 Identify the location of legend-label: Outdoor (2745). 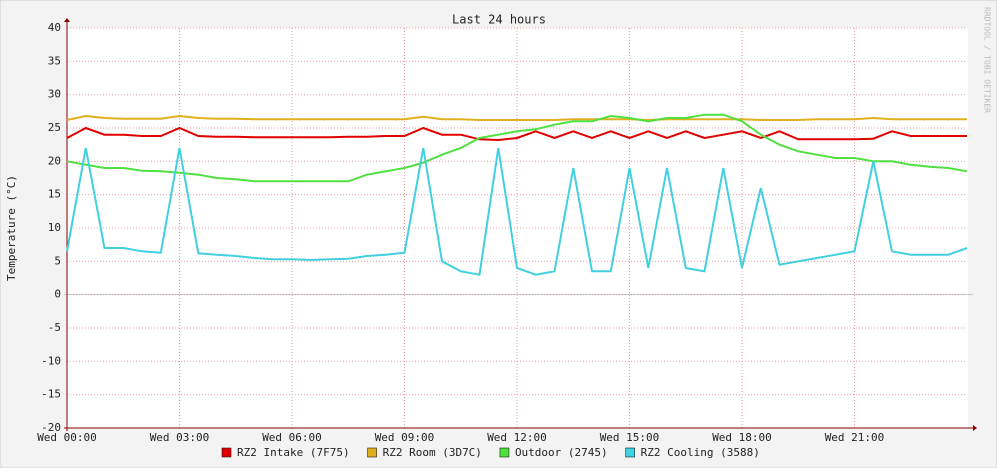
(561, 452).